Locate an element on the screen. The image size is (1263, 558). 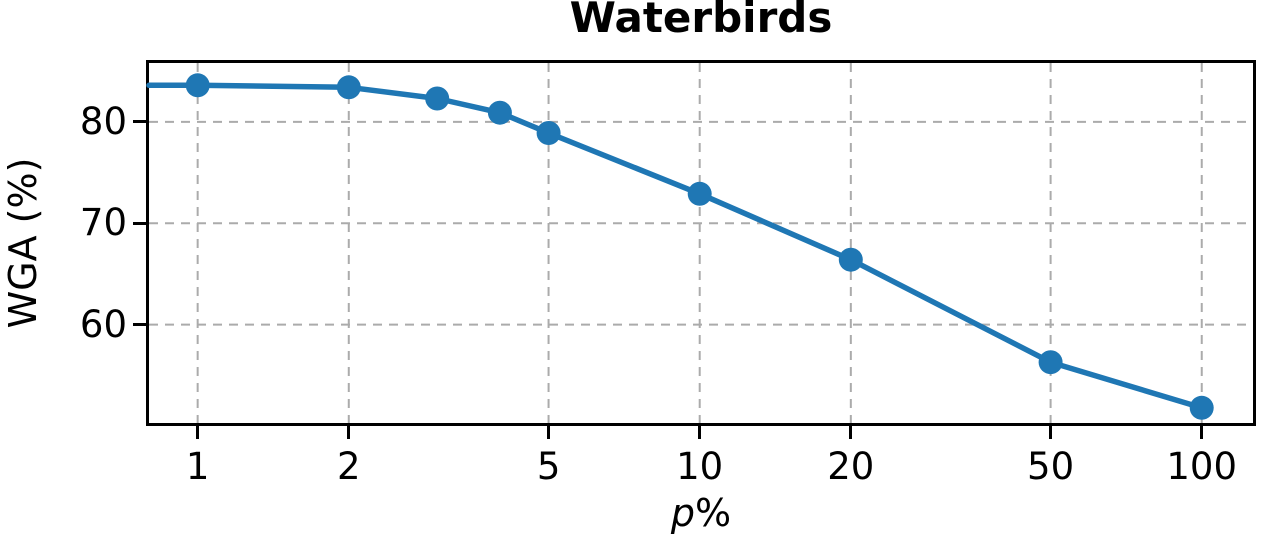
x-tick-label-100: 100 is located at coordinates (1201, 466).